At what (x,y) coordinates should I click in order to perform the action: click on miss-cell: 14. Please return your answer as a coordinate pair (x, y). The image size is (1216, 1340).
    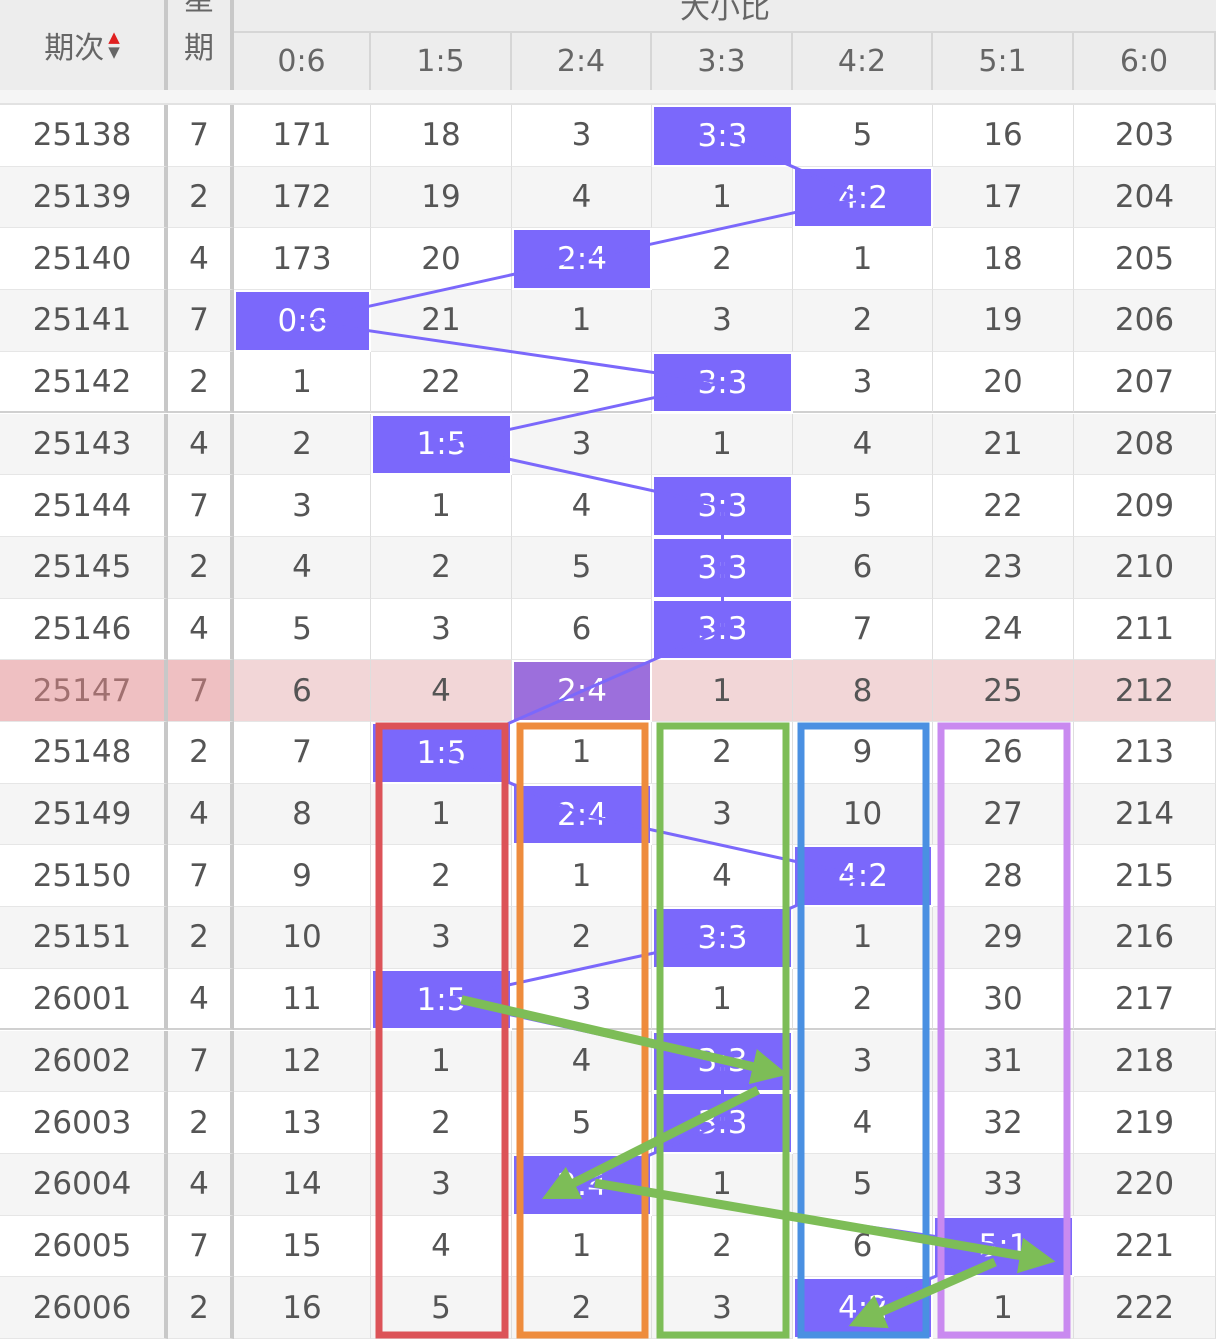
    Looking at the image, I should click on (302, 1184).